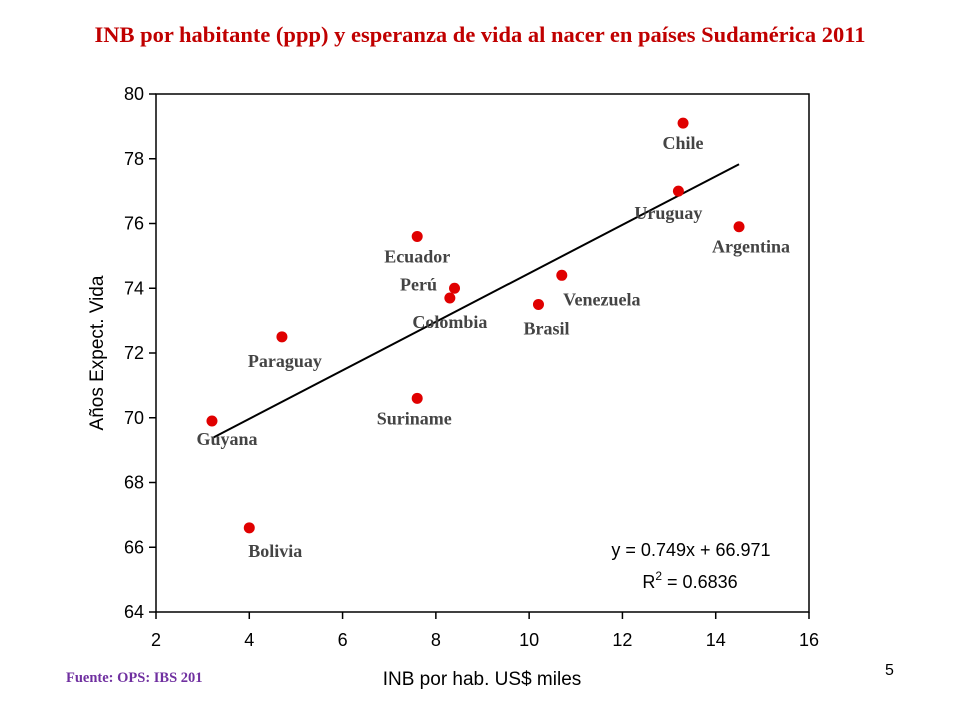 This screenshot has height=720, width=960. Describe the element at coordinates (226, 439) in the screenshot. I see `point-label: Guyana` at that location.